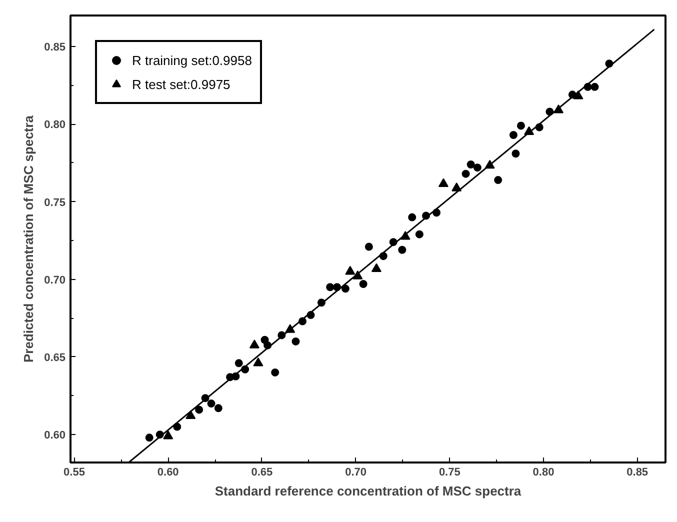 The height and width of the screenshot is (522, 677). Describe the element at coordinates (368, 491) in the screenshot. I see `x-axis-title: Standard reference concentration of MSC spectra` at that location.